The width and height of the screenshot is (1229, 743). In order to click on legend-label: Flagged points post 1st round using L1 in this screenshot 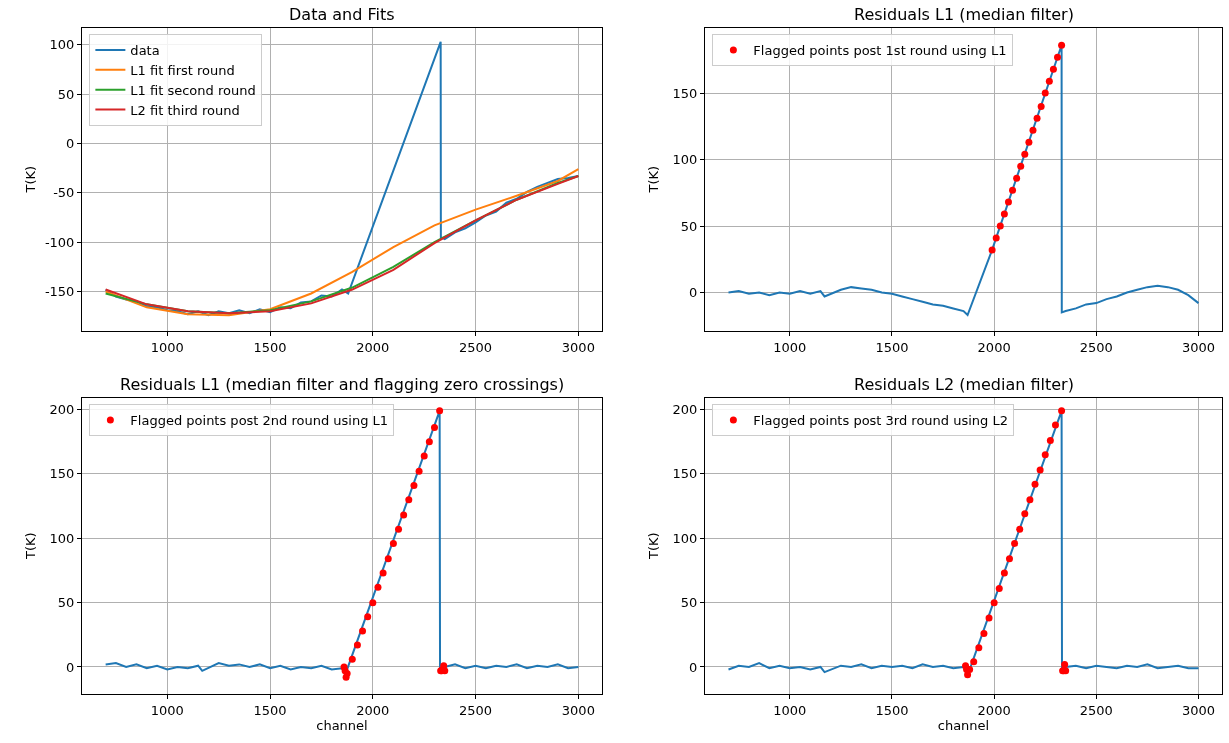, I will do `click(880, 50)`.